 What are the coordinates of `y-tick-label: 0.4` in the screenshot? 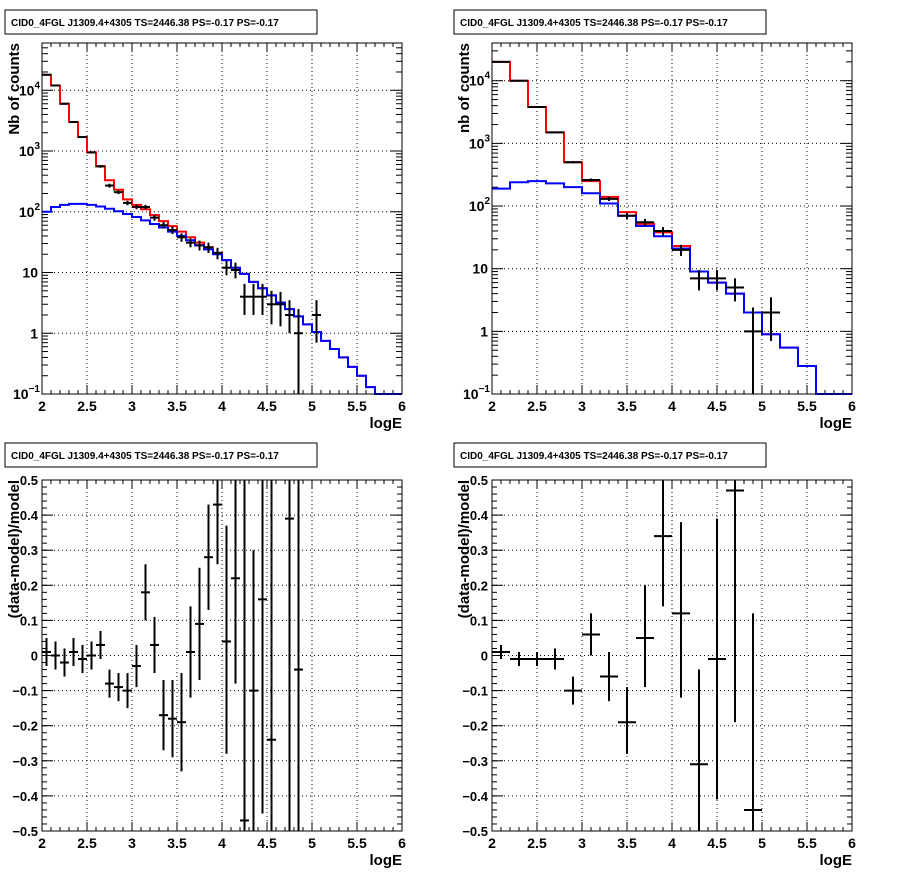 It's located at (29, 515).